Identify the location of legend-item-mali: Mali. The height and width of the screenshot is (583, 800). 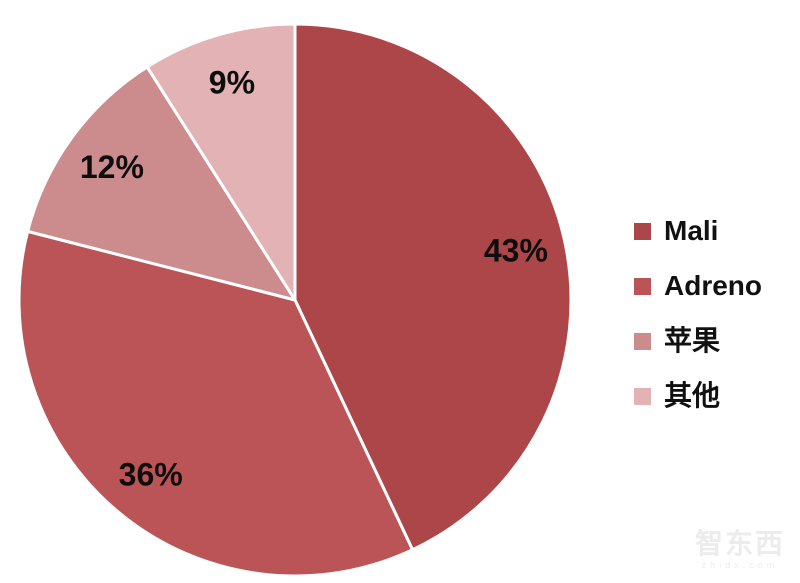
(698, 231).